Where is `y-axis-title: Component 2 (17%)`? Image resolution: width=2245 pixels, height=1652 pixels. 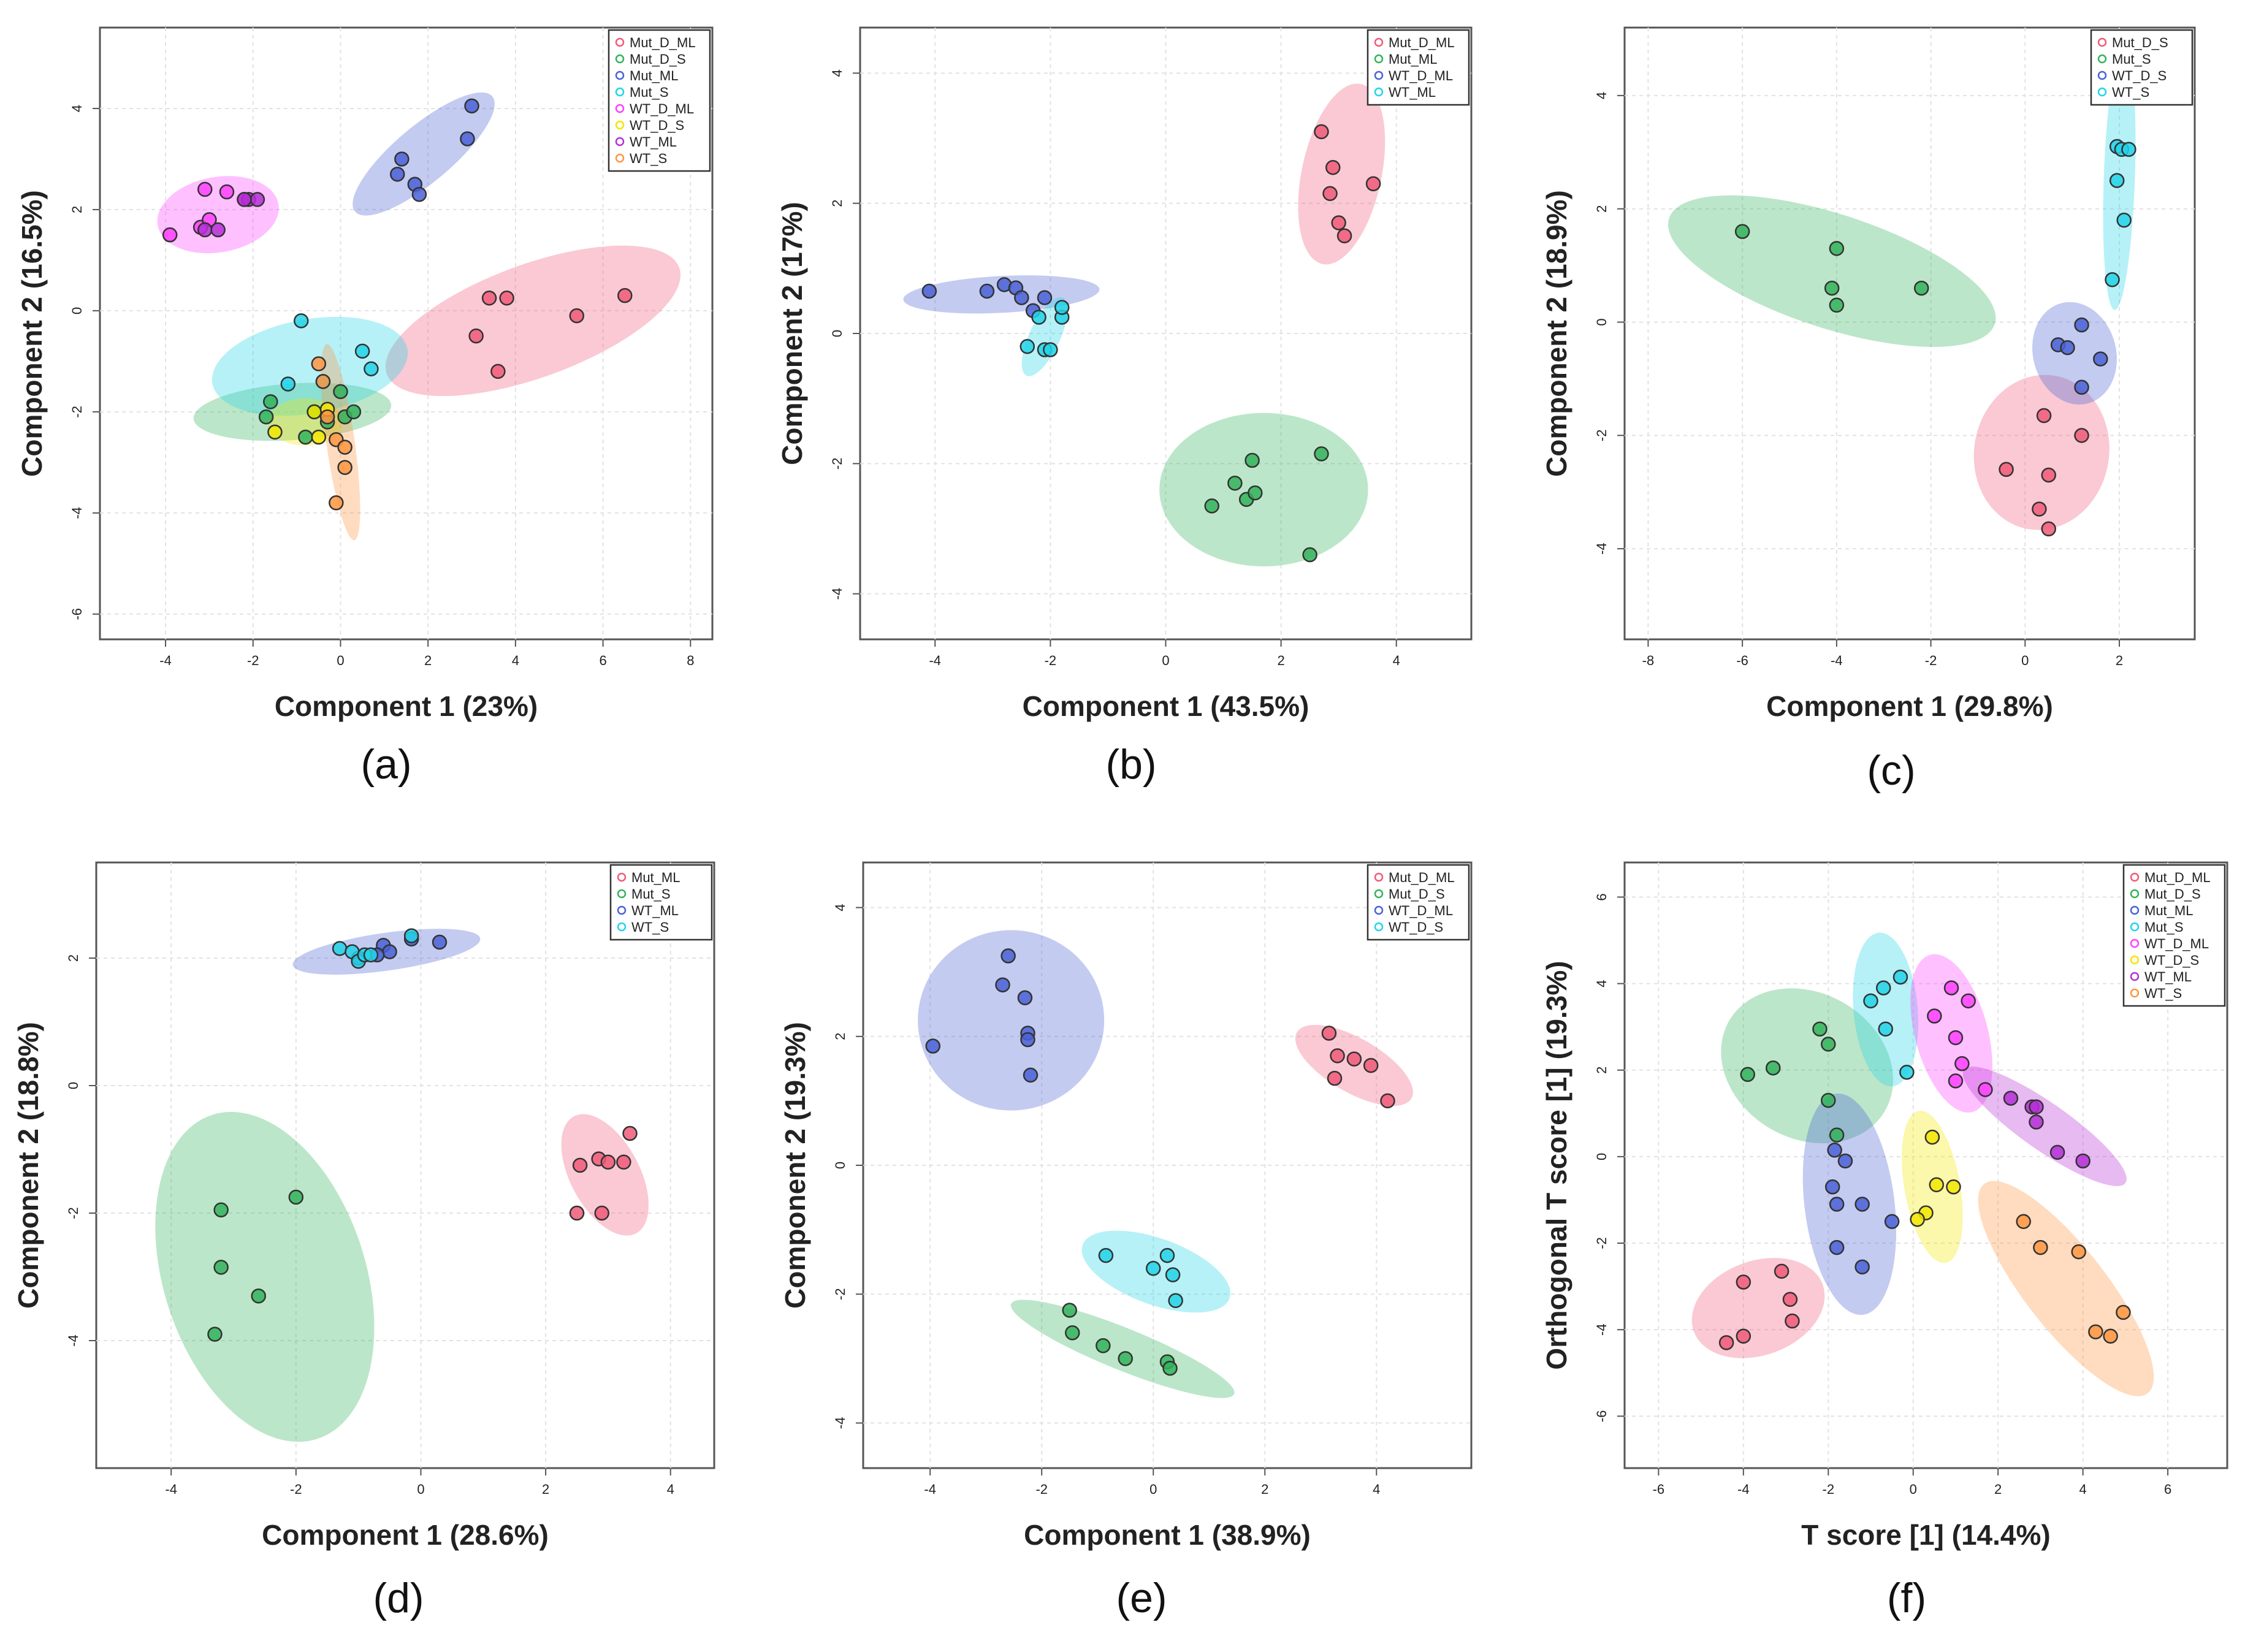
y-axis-title: Component 2 (17%) is located at coordinates (792, 333).